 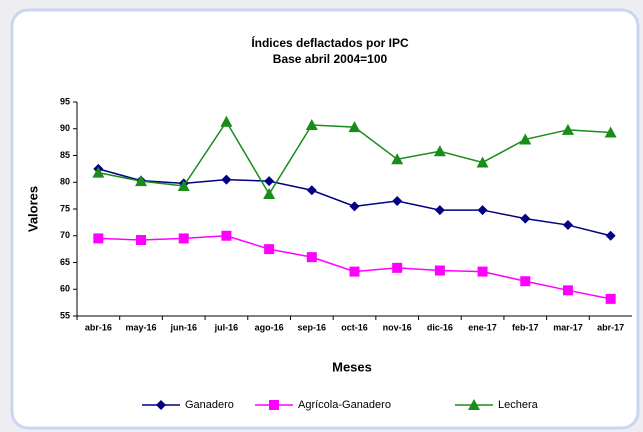 I want to click on x-tick-label: oct-16, so click(x=354, y=327).